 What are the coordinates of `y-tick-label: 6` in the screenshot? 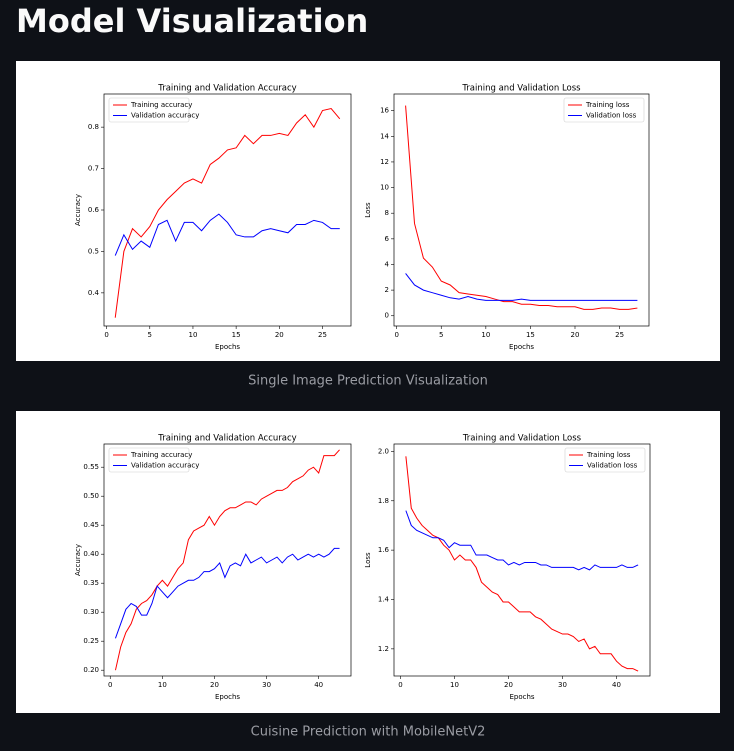 It's located at (387, 239).